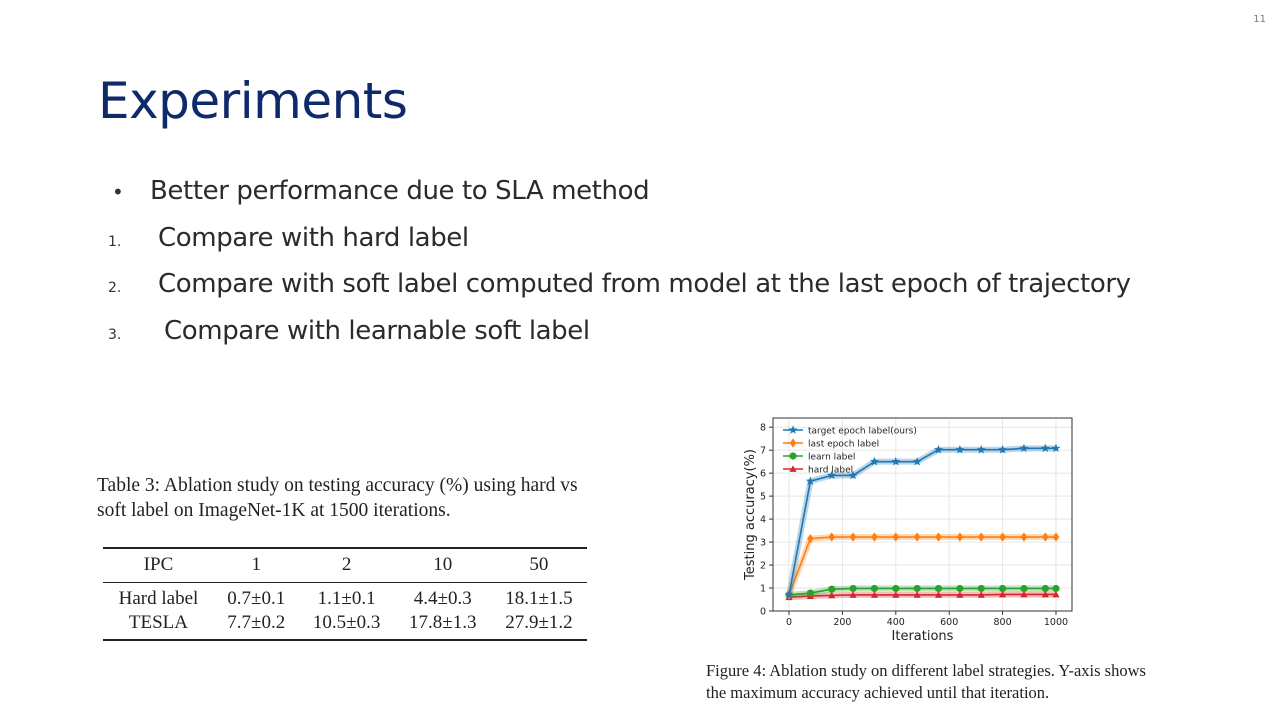 The width and height of the screenshot is (1280, 720). What do you see at coordinates (115, 241) in the screenshot?
I see `number-marker: 1.` at bounding box center [115, 241].